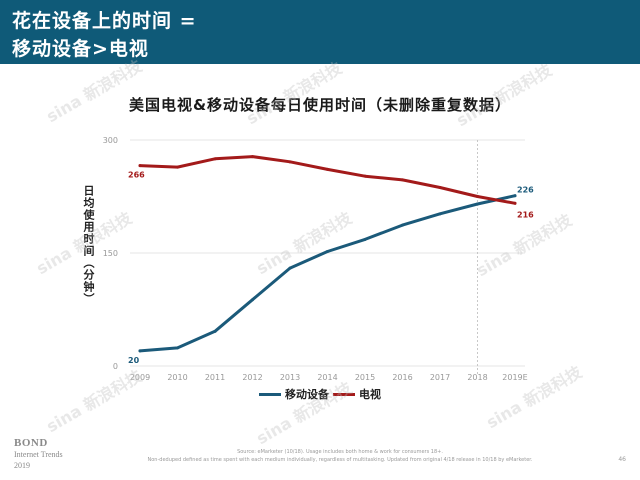  What do you see at coordinates (307, 394) in the screenshot?
I see `legend-label-mobile: 移动设备` at bounding box center [307, 394].